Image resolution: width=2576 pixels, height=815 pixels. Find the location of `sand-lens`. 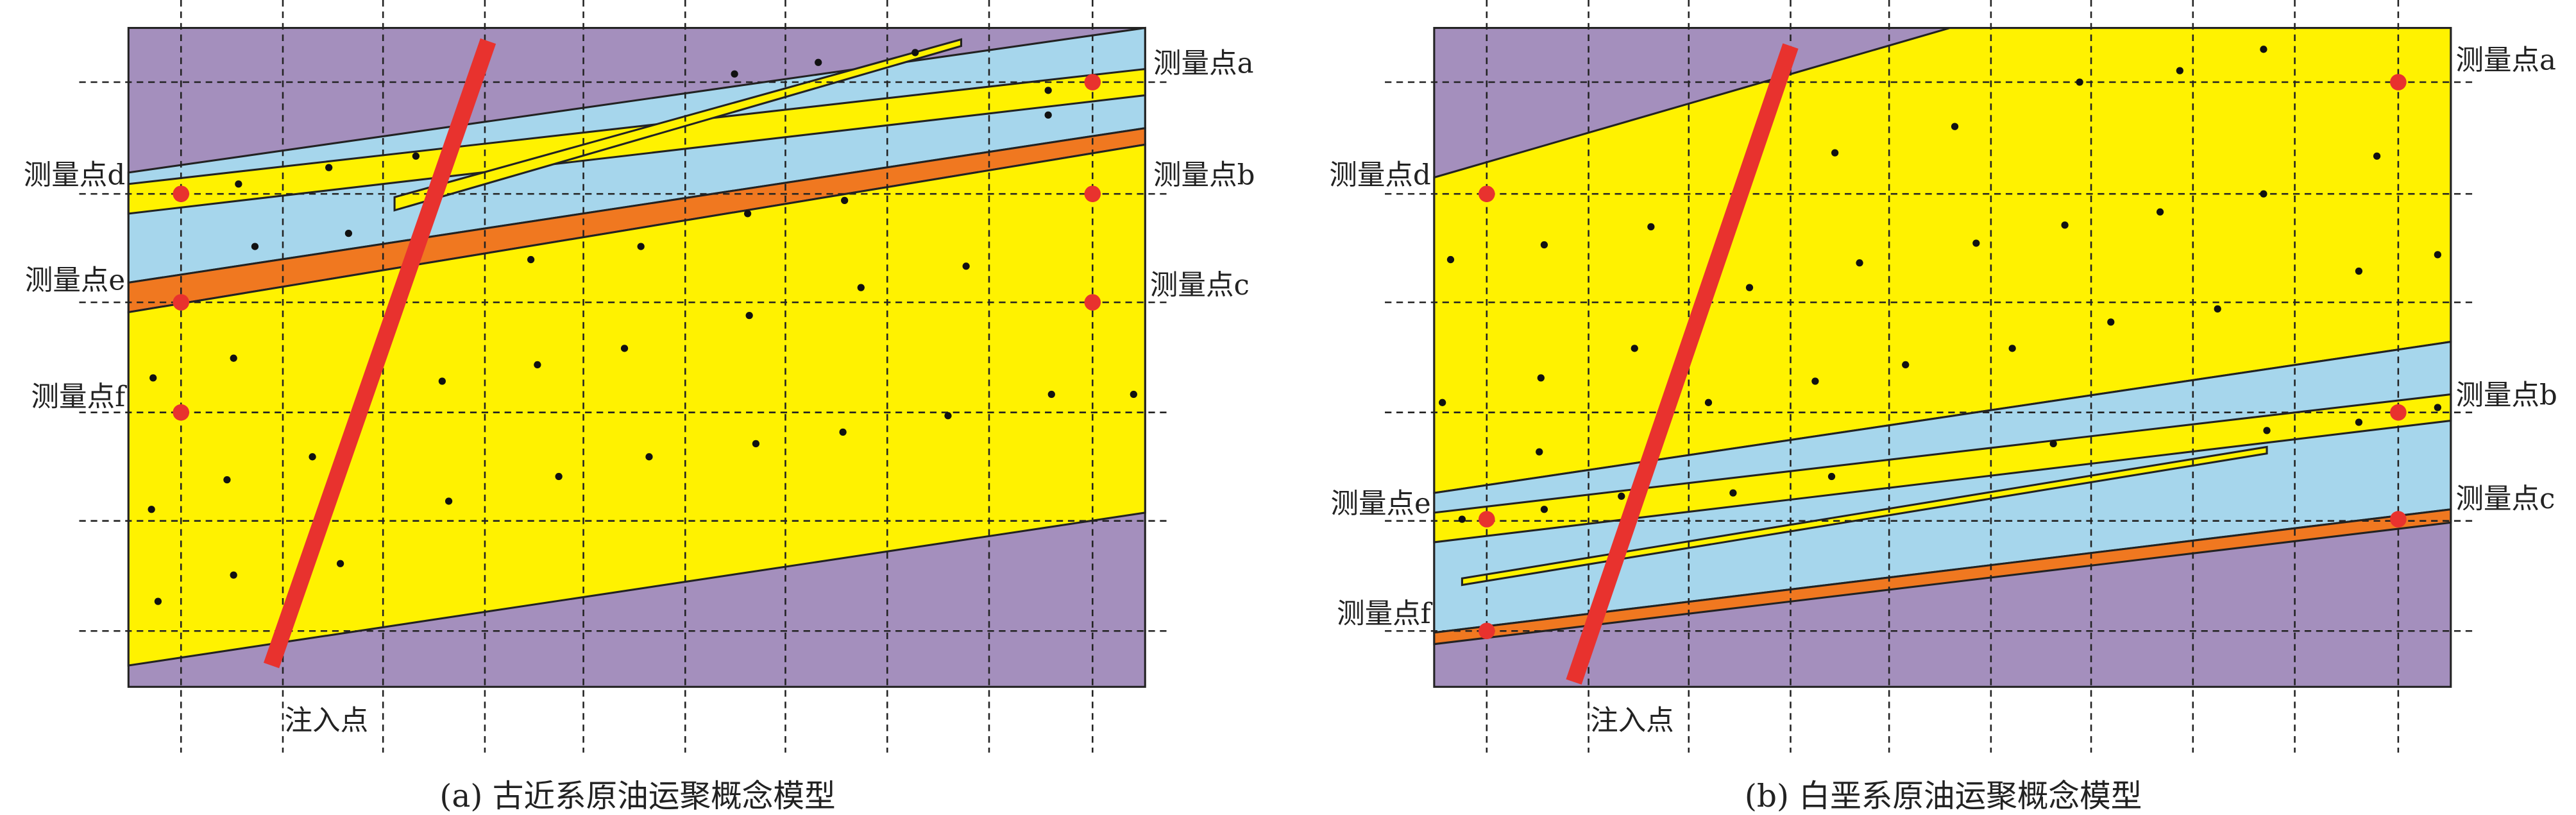

sand-lens is located at coordinates (1864, 516).